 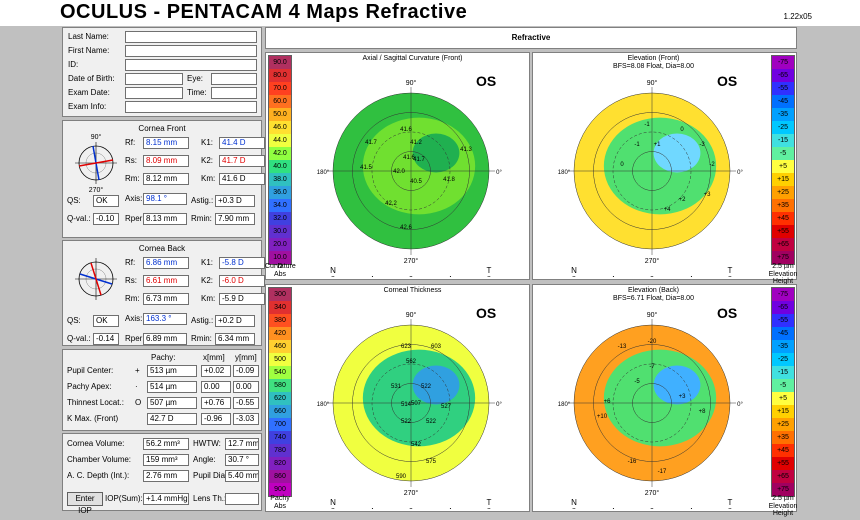 What do you see at coordinates (165, 199) in the screenshot?
I see `front-axis-value: 98.1 °` at bounding box center [165, 199].